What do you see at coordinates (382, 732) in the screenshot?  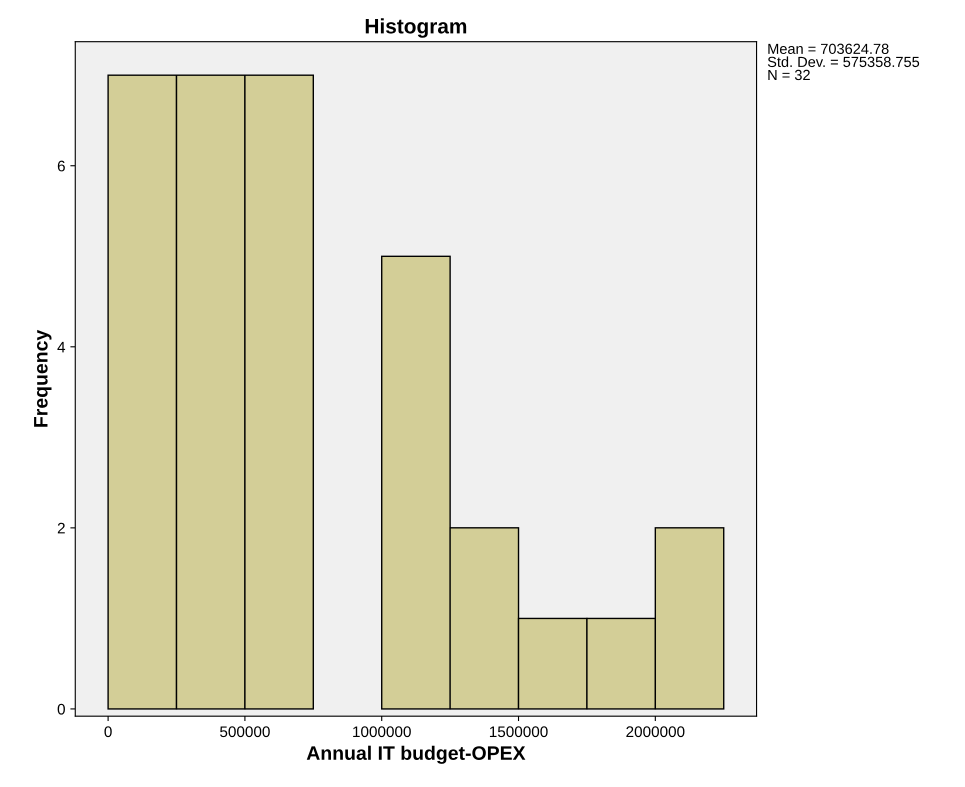 I see `x-tick-label: 1000000` at bounding box center [382, 732].